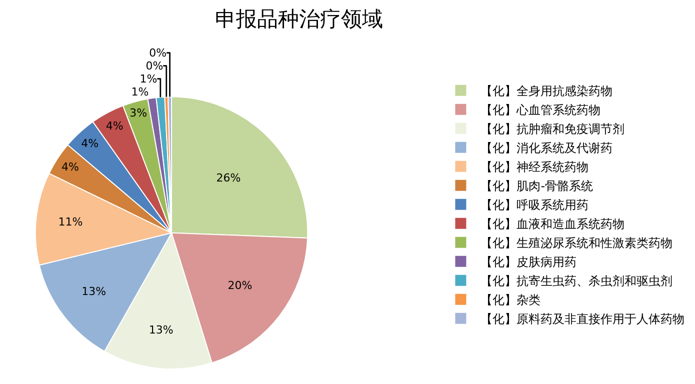 This screenshot has width=695, height=384. Describe the element at coordinates (528, 262) in the screenshot. I see `legend-label: 【化】皮肤病用药` at that location.